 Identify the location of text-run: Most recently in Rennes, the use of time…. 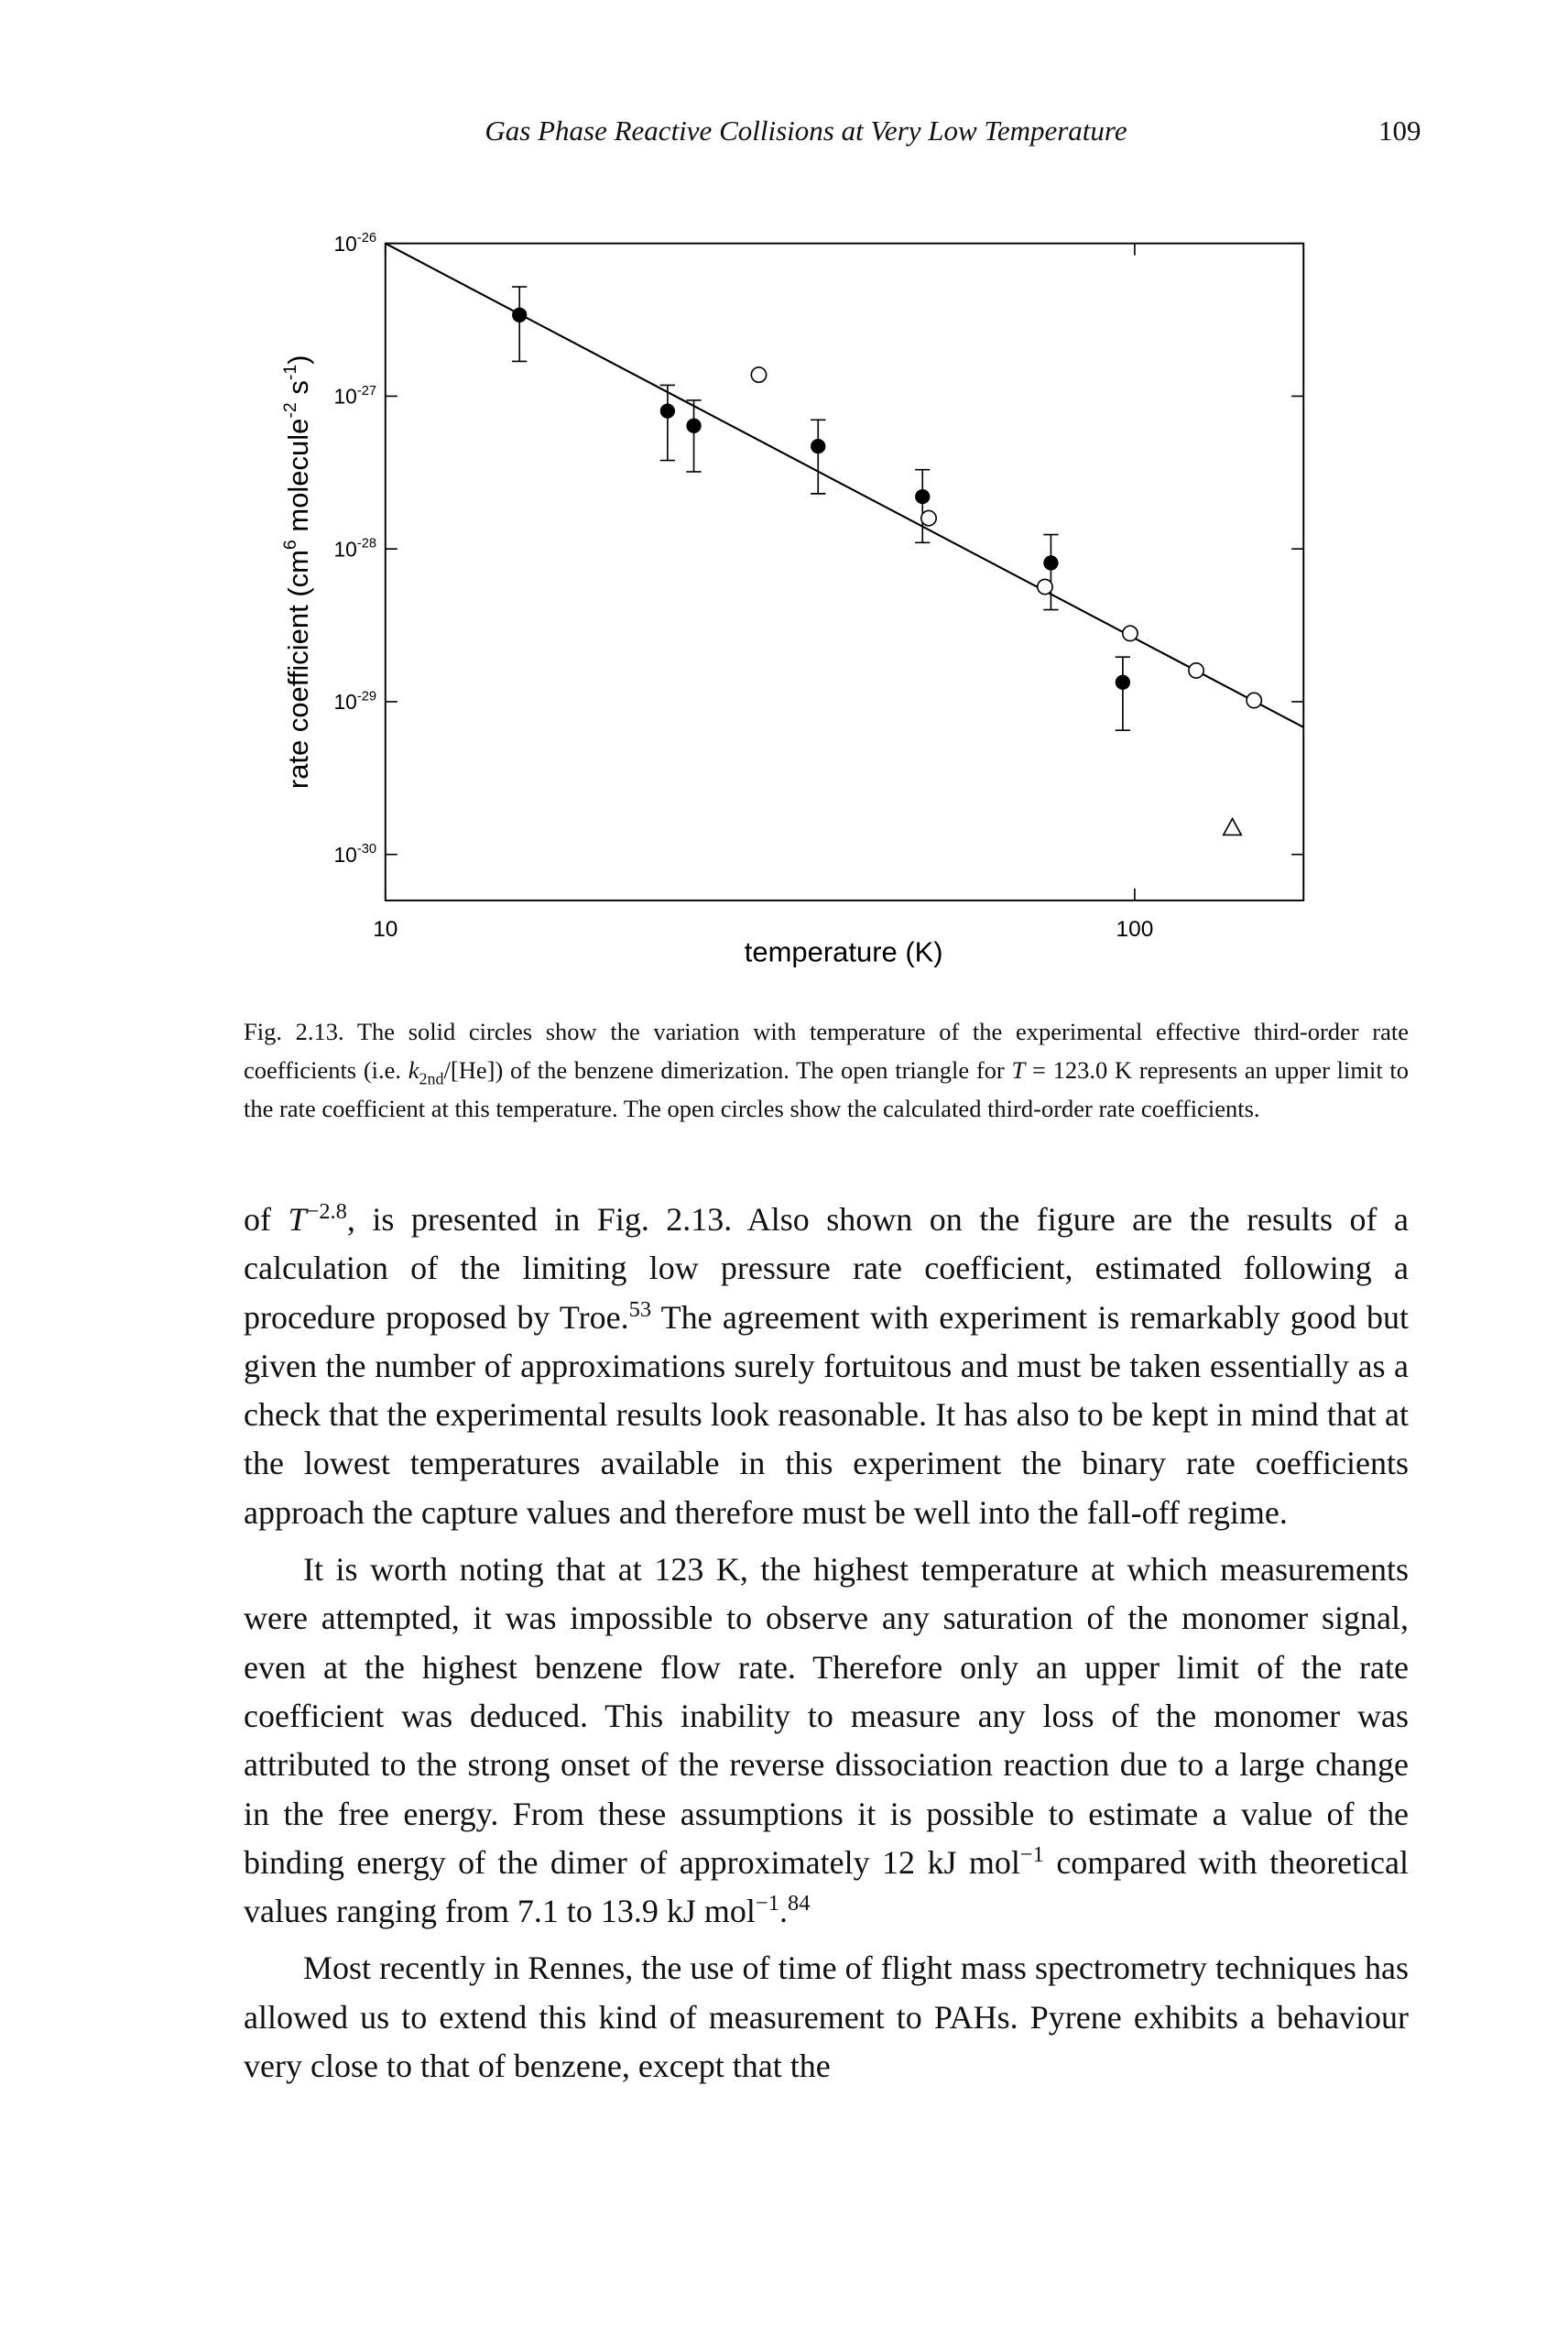
(826, 2017).